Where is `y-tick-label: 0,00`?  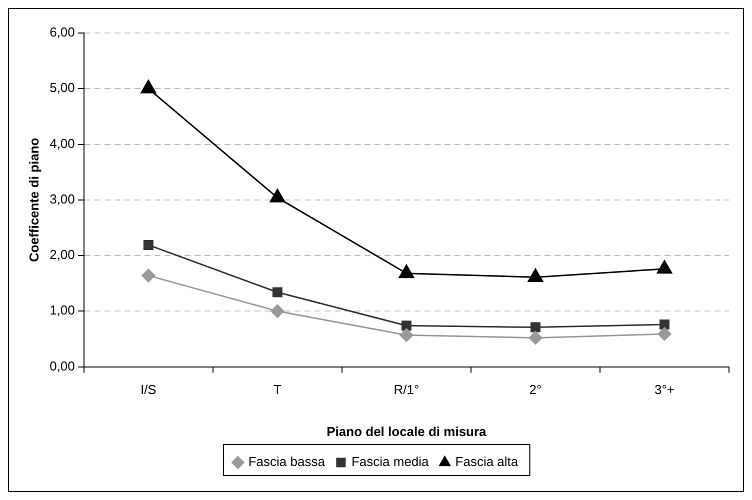 y-tick-label: 0,00 is located at coordinates (62, 366).